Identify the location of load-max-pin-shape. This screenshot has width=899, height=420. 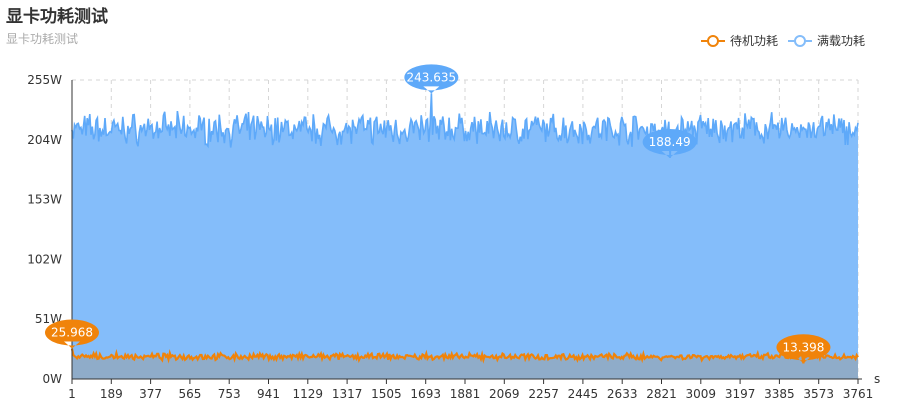
(431, 79).